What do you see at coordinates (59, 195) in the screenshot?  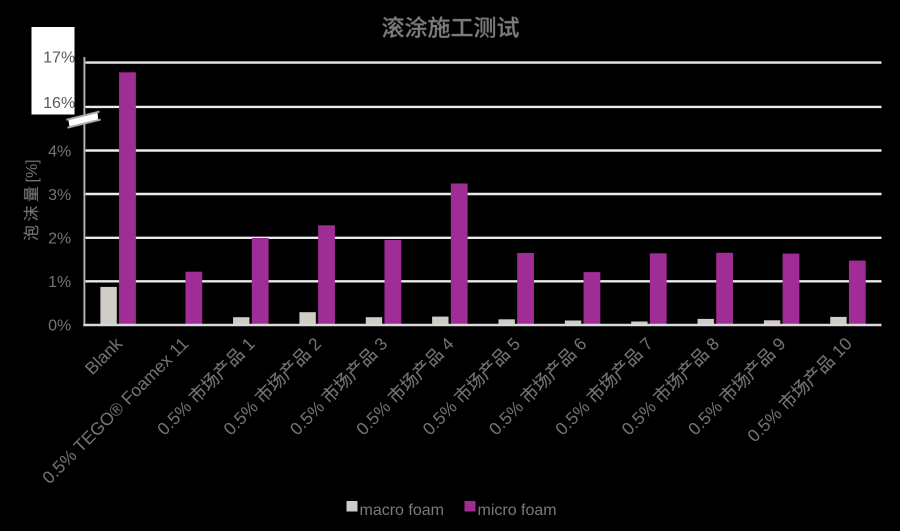 I see `svg-text: 3%` at bounding box center [59, 195].